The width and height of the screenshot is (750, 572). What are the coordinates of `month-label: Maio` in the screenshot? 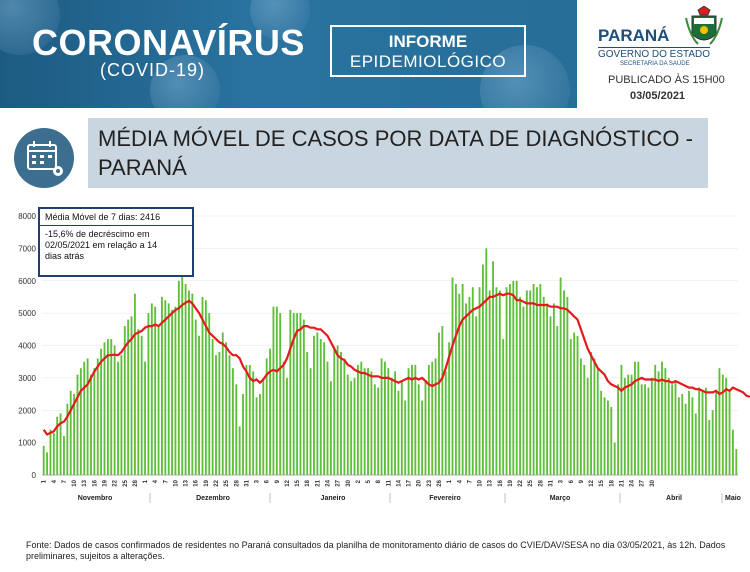 It's located at (733, 498).